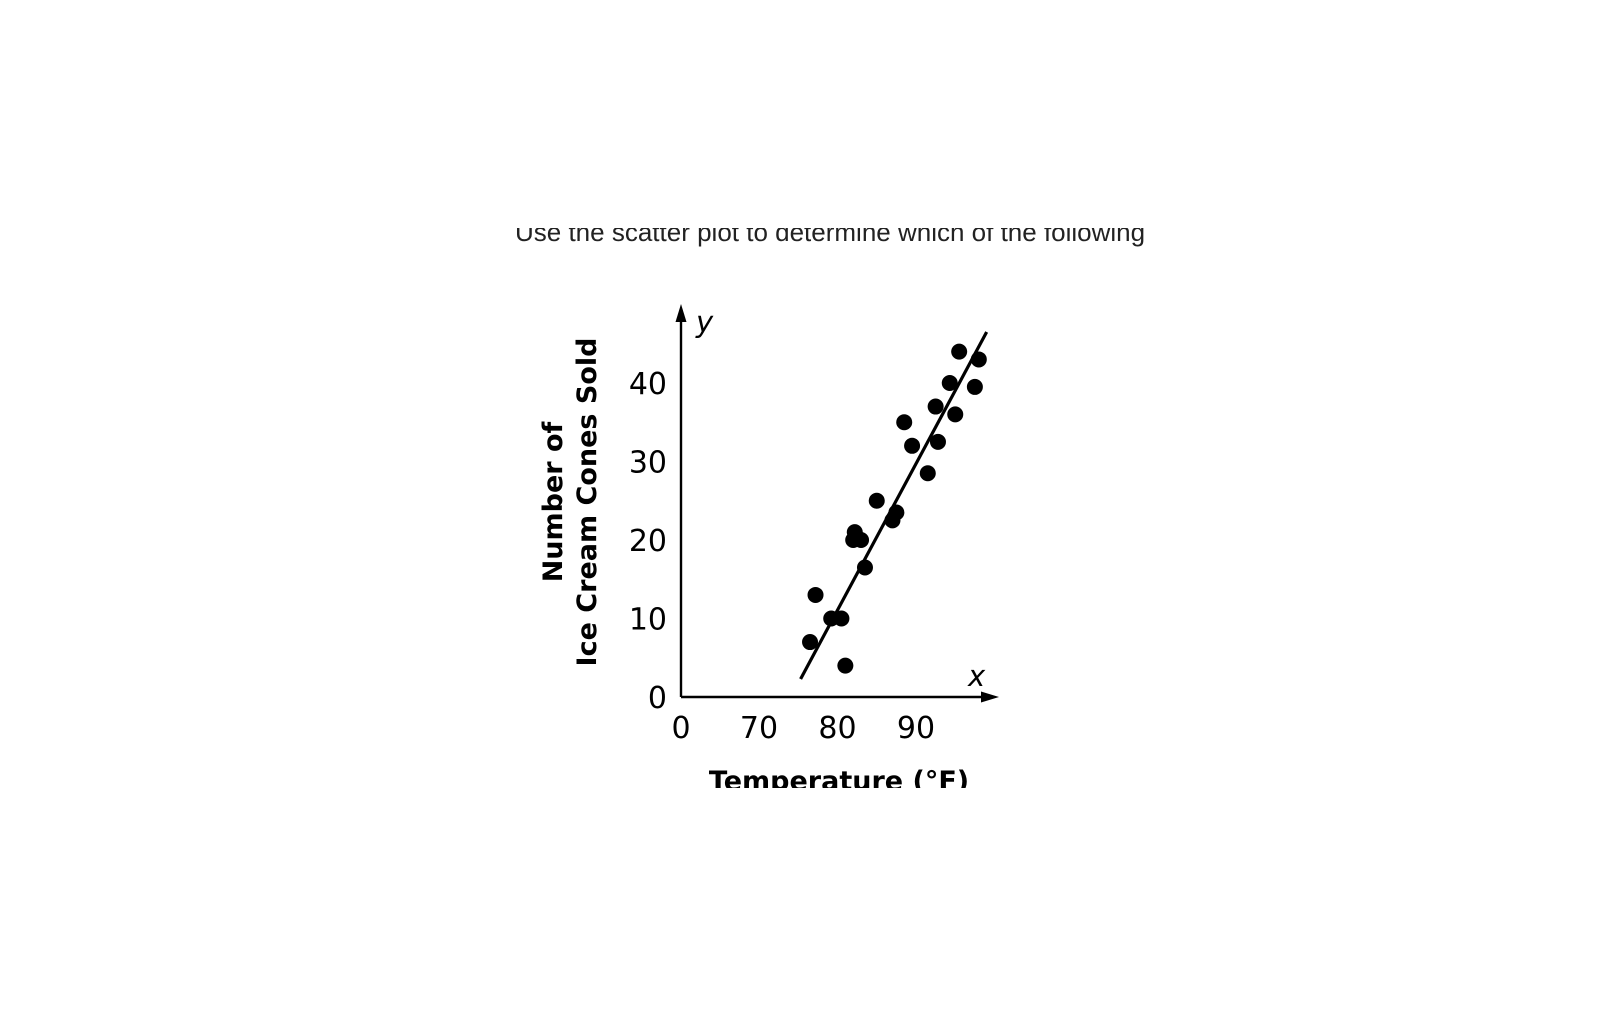 The width and height of the screenshot is (1620, 1012). I want to click on y-axis-title-line-1: Number of, so click(553, 501).